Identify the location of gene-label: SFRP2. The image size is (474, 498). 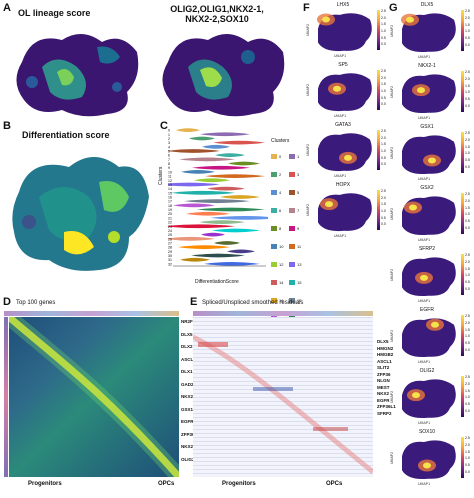
(384, 413).